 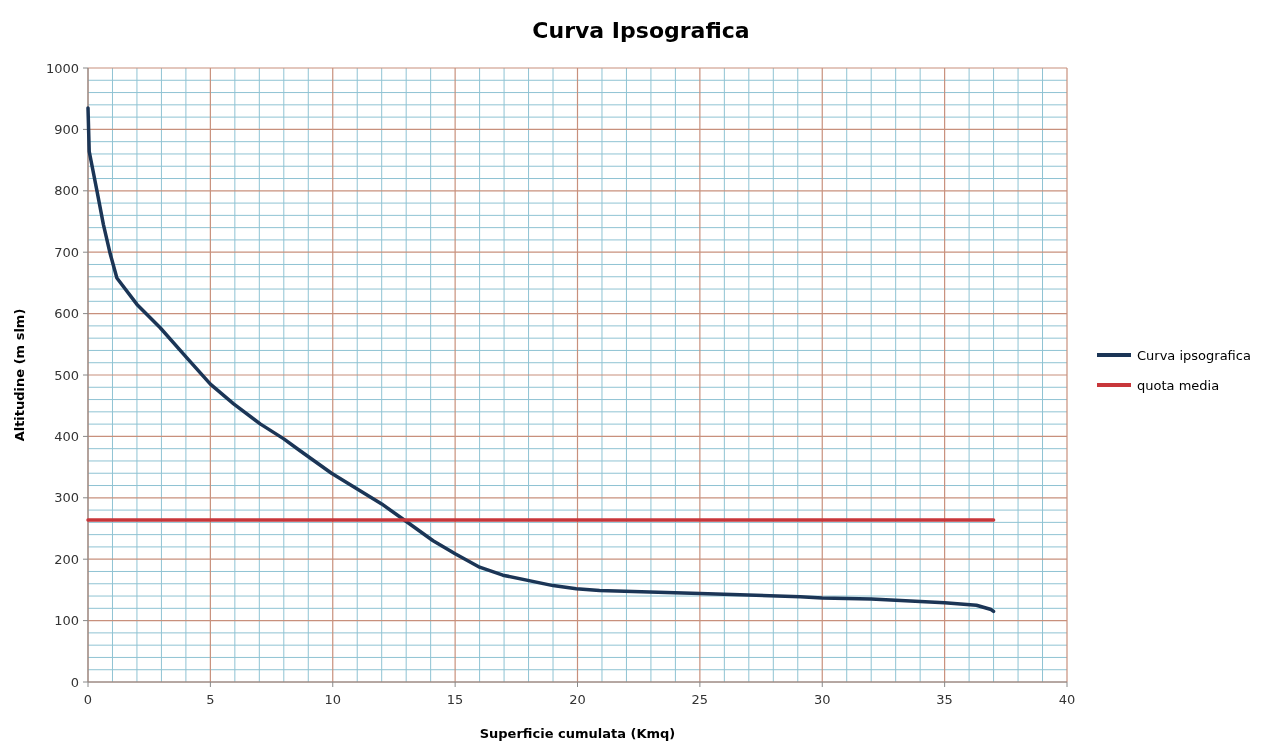 What do you see at coordinates (62, 68) in the screenshot?
I see `y-tick-label: 1000` at bounding box center [62, 68].